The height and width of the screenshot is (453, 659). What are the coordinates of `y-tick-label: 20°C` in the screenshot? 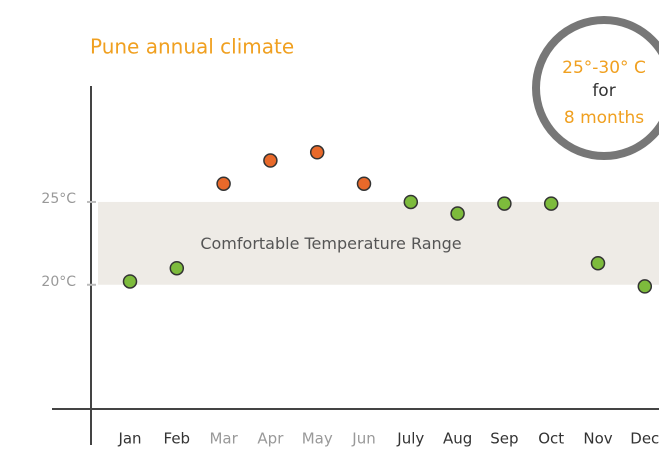 It's located at (58, 282).